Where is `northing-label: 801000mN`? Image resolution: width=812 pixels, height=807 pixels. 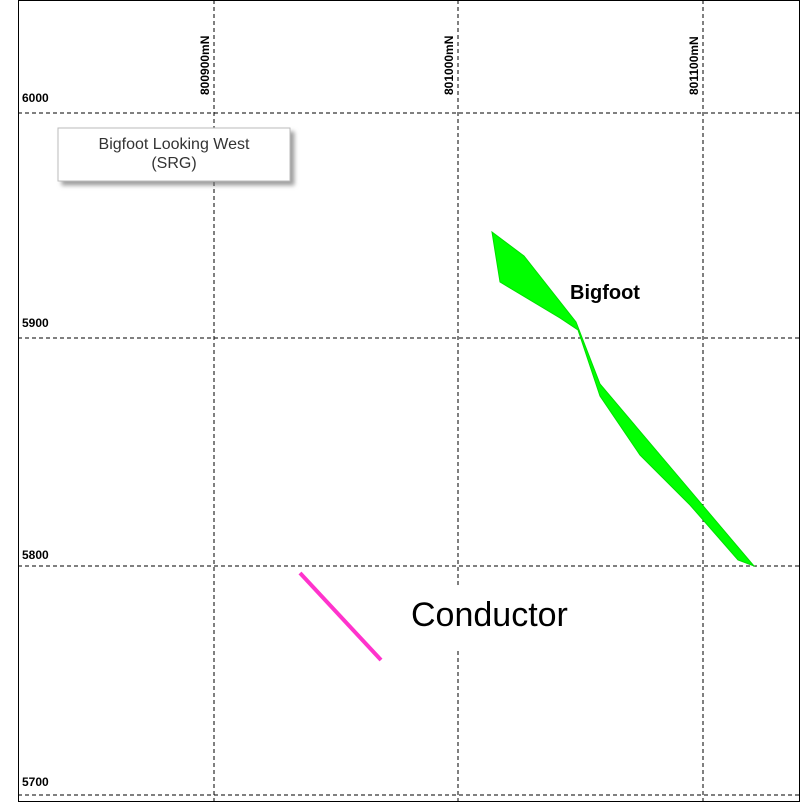 northing-label: 801000mN is located at coordinates (449, 65).